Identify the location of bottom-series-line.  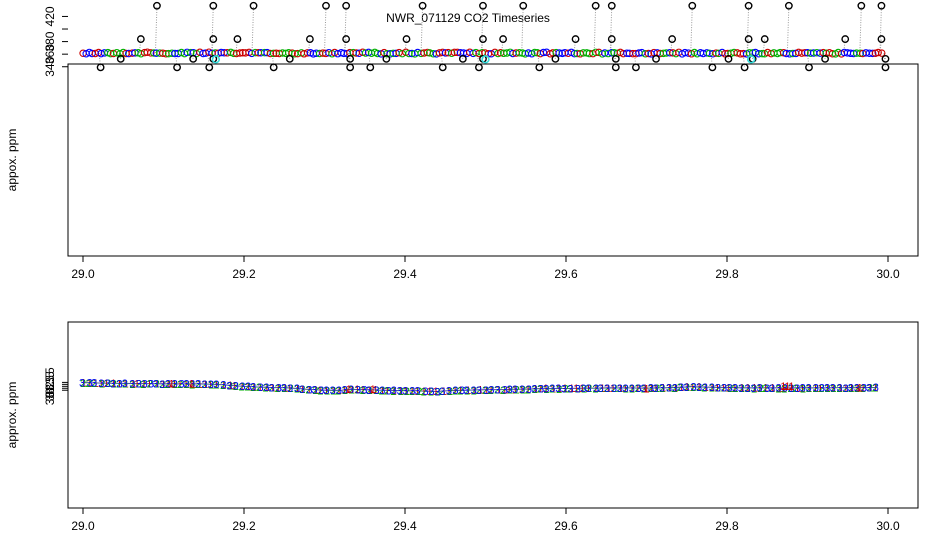
(479, 387).